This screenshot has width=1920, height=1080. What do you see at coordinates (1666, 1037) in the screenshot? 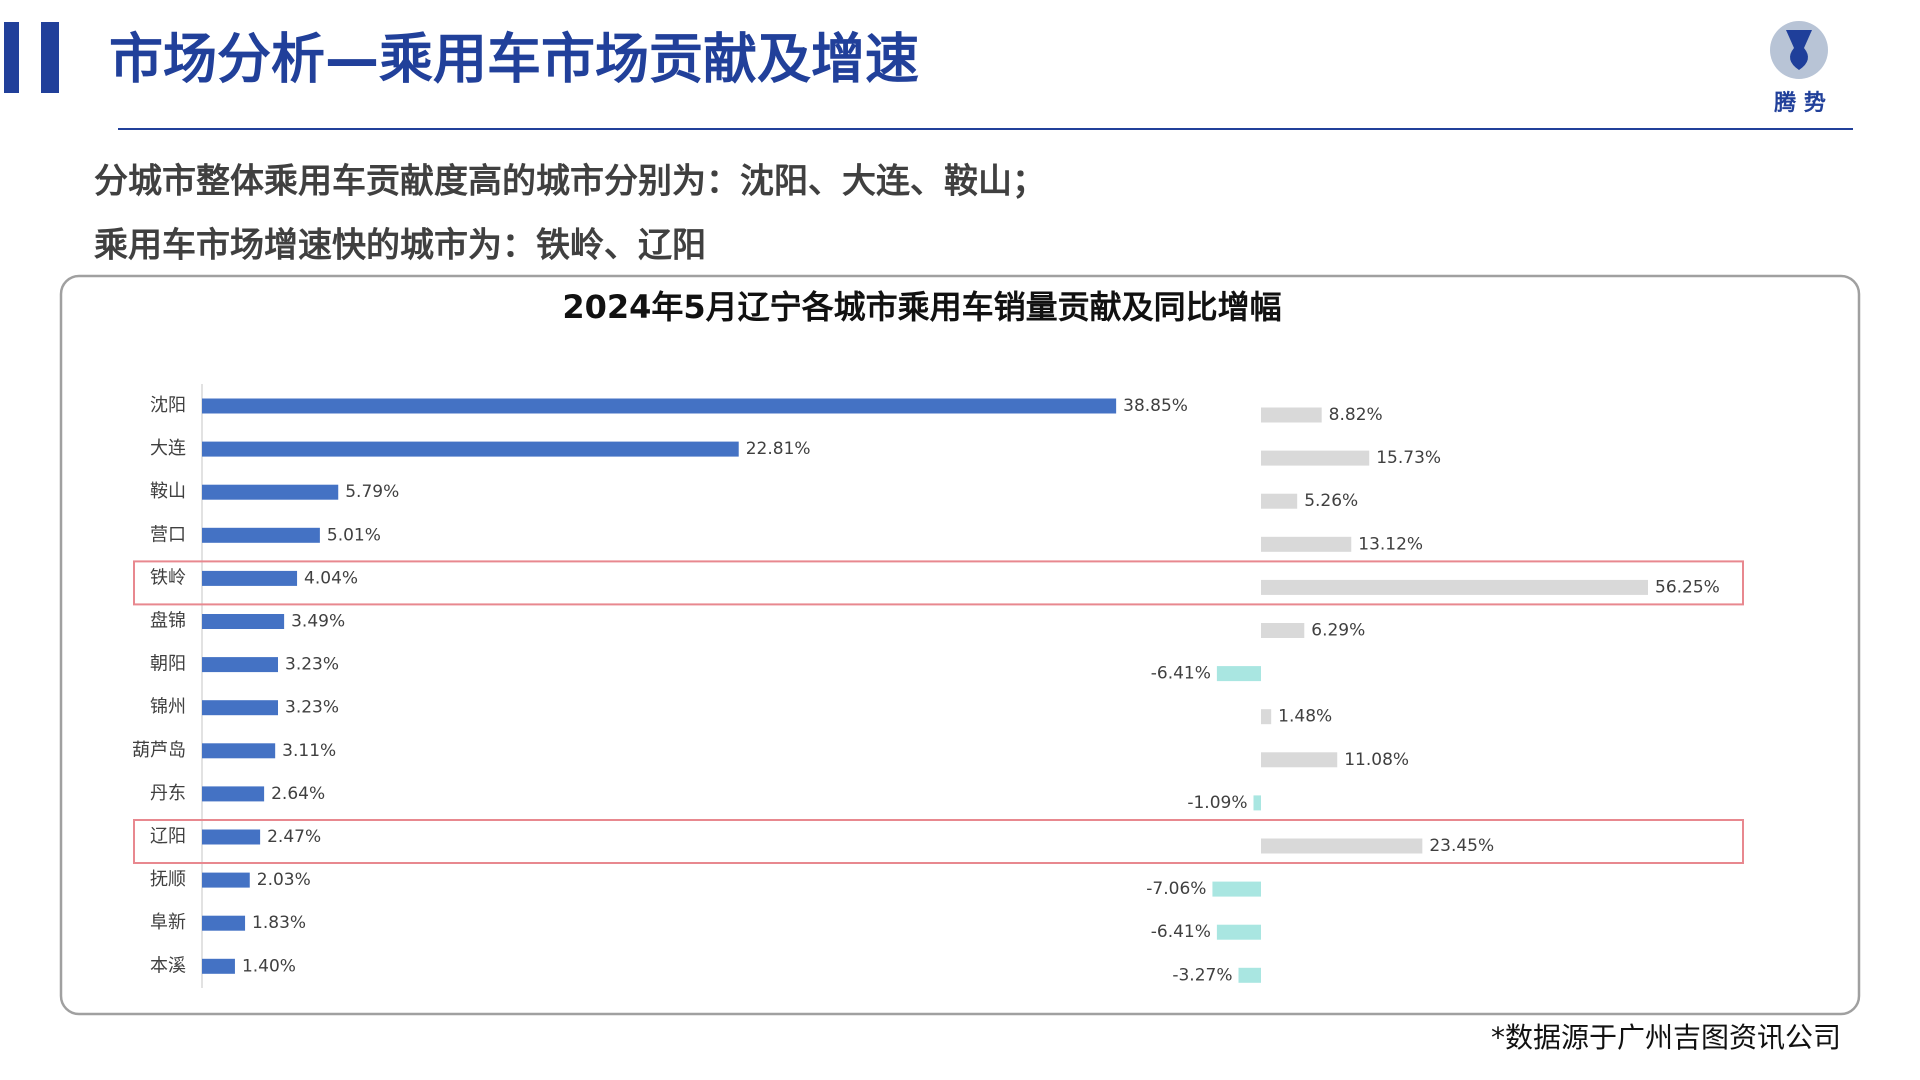
I see `source-note: *数据源于广州吉图资讯公司` at bounding box center [1666, 1037].